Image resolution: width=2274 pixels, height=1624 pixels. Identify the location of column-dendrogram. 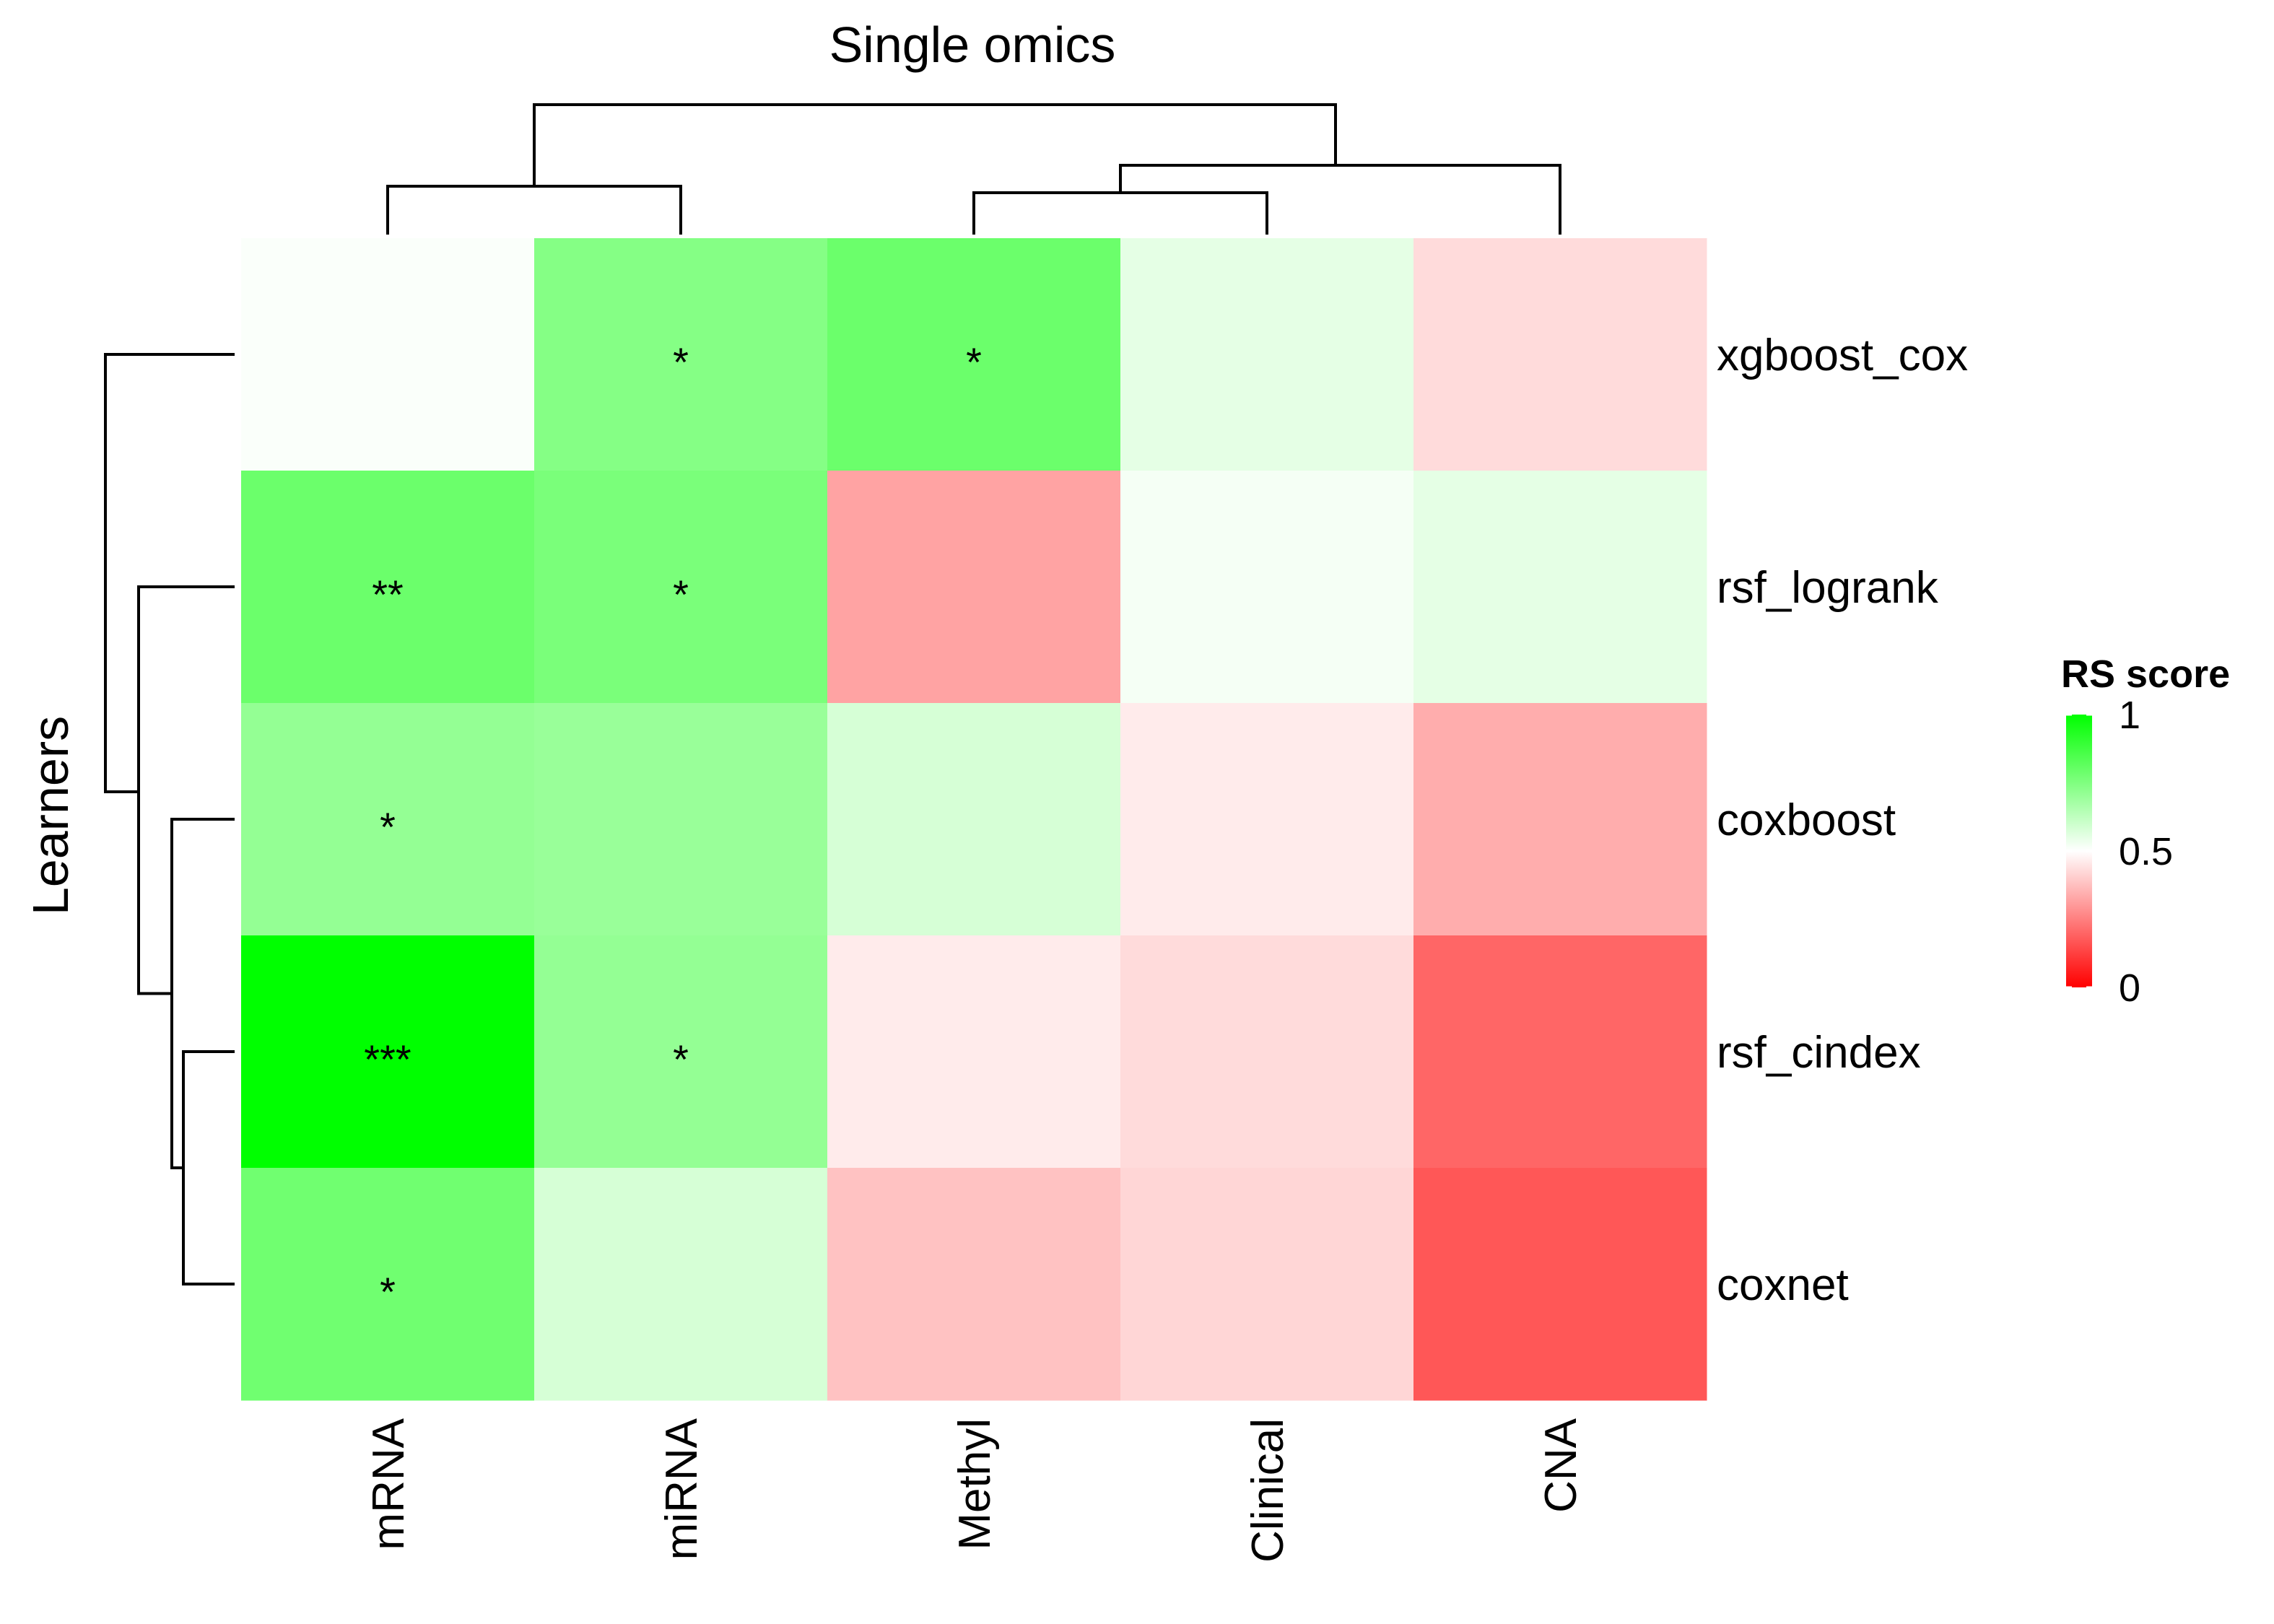
(974, 169).